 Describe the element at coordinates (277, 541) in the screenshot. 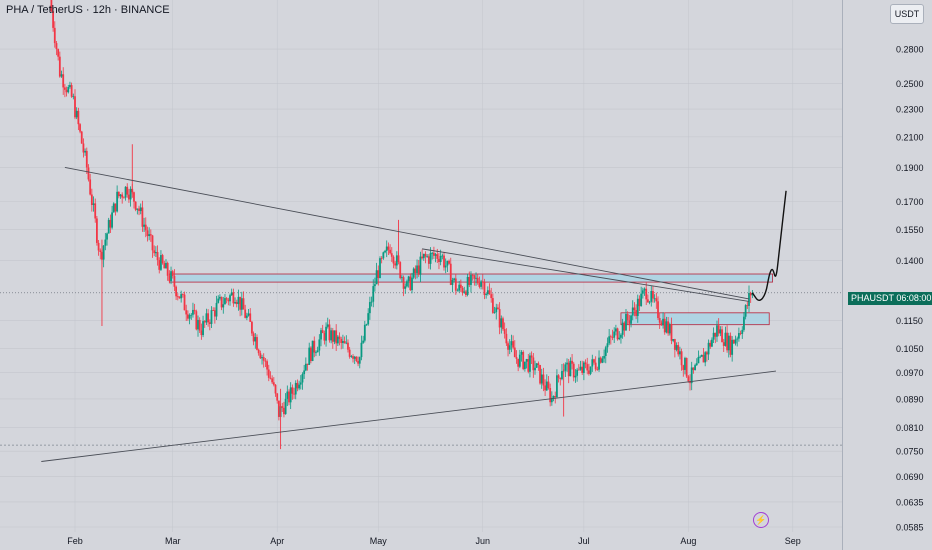

I see `x-tick-label: Apr` at that location.